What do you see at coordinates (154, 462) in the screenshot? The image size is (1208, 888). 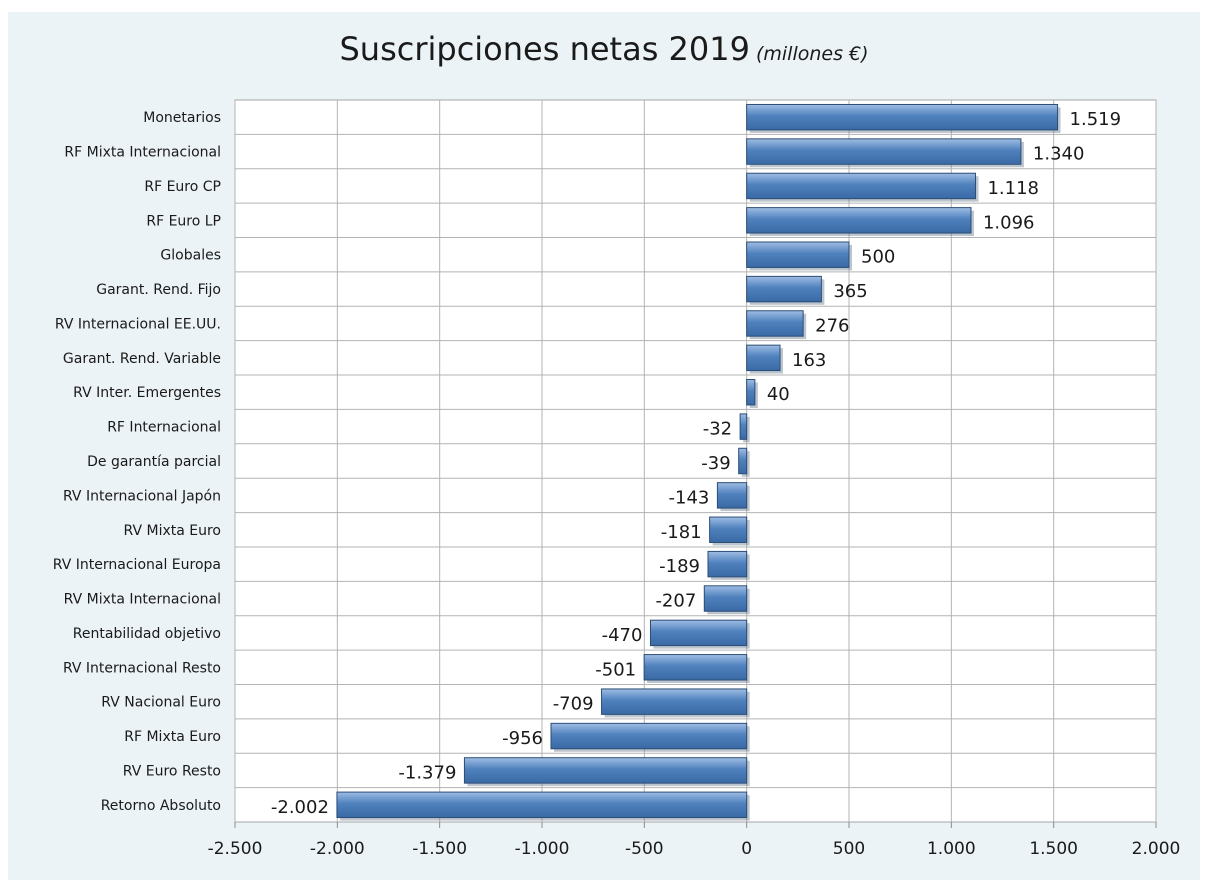 I see `category-label: De garantía parcial` at bounding box center [154, 462].